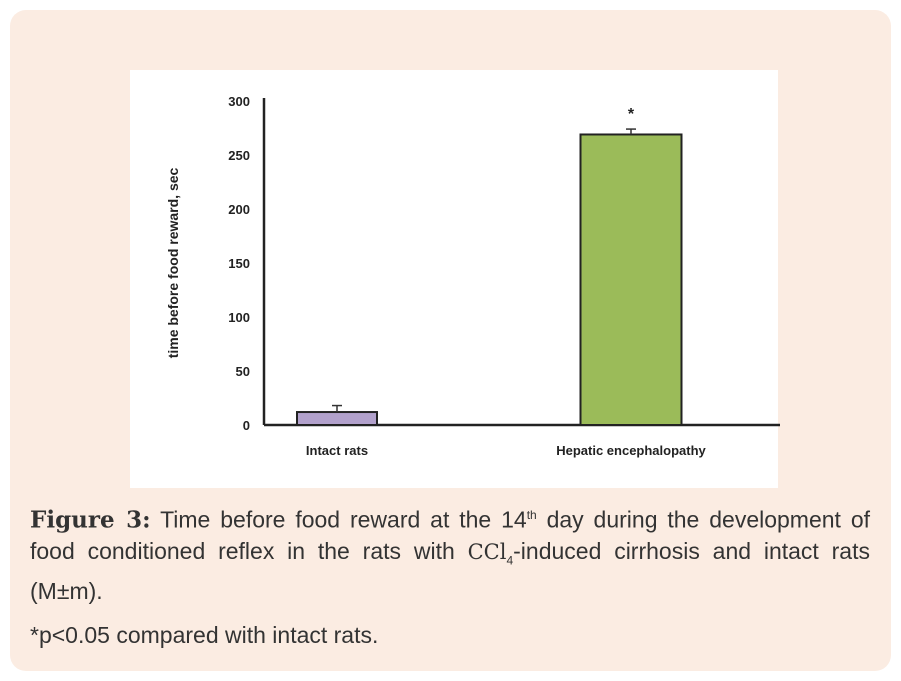 The height and width of the screenshot is (681, 901). What do you see at coordinates (239, 209) in the screenshot?
I see `y-tick-label: 200` at bounding box center [239, 209].